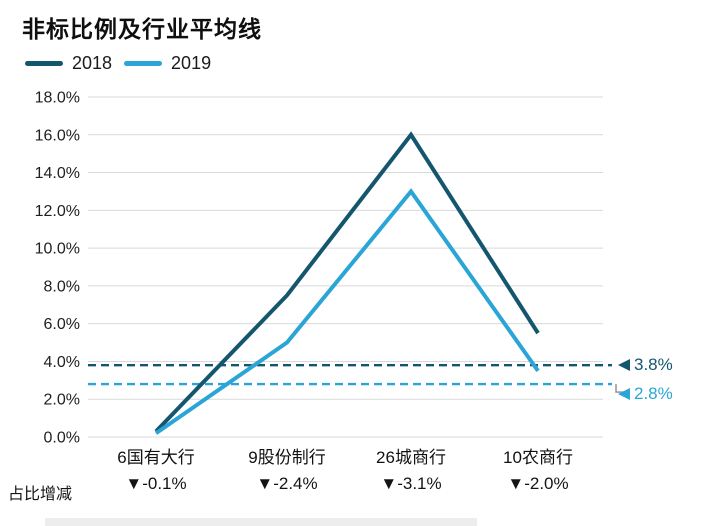  I want to click on y-tick-label: 4.0%, so click(62, 362).